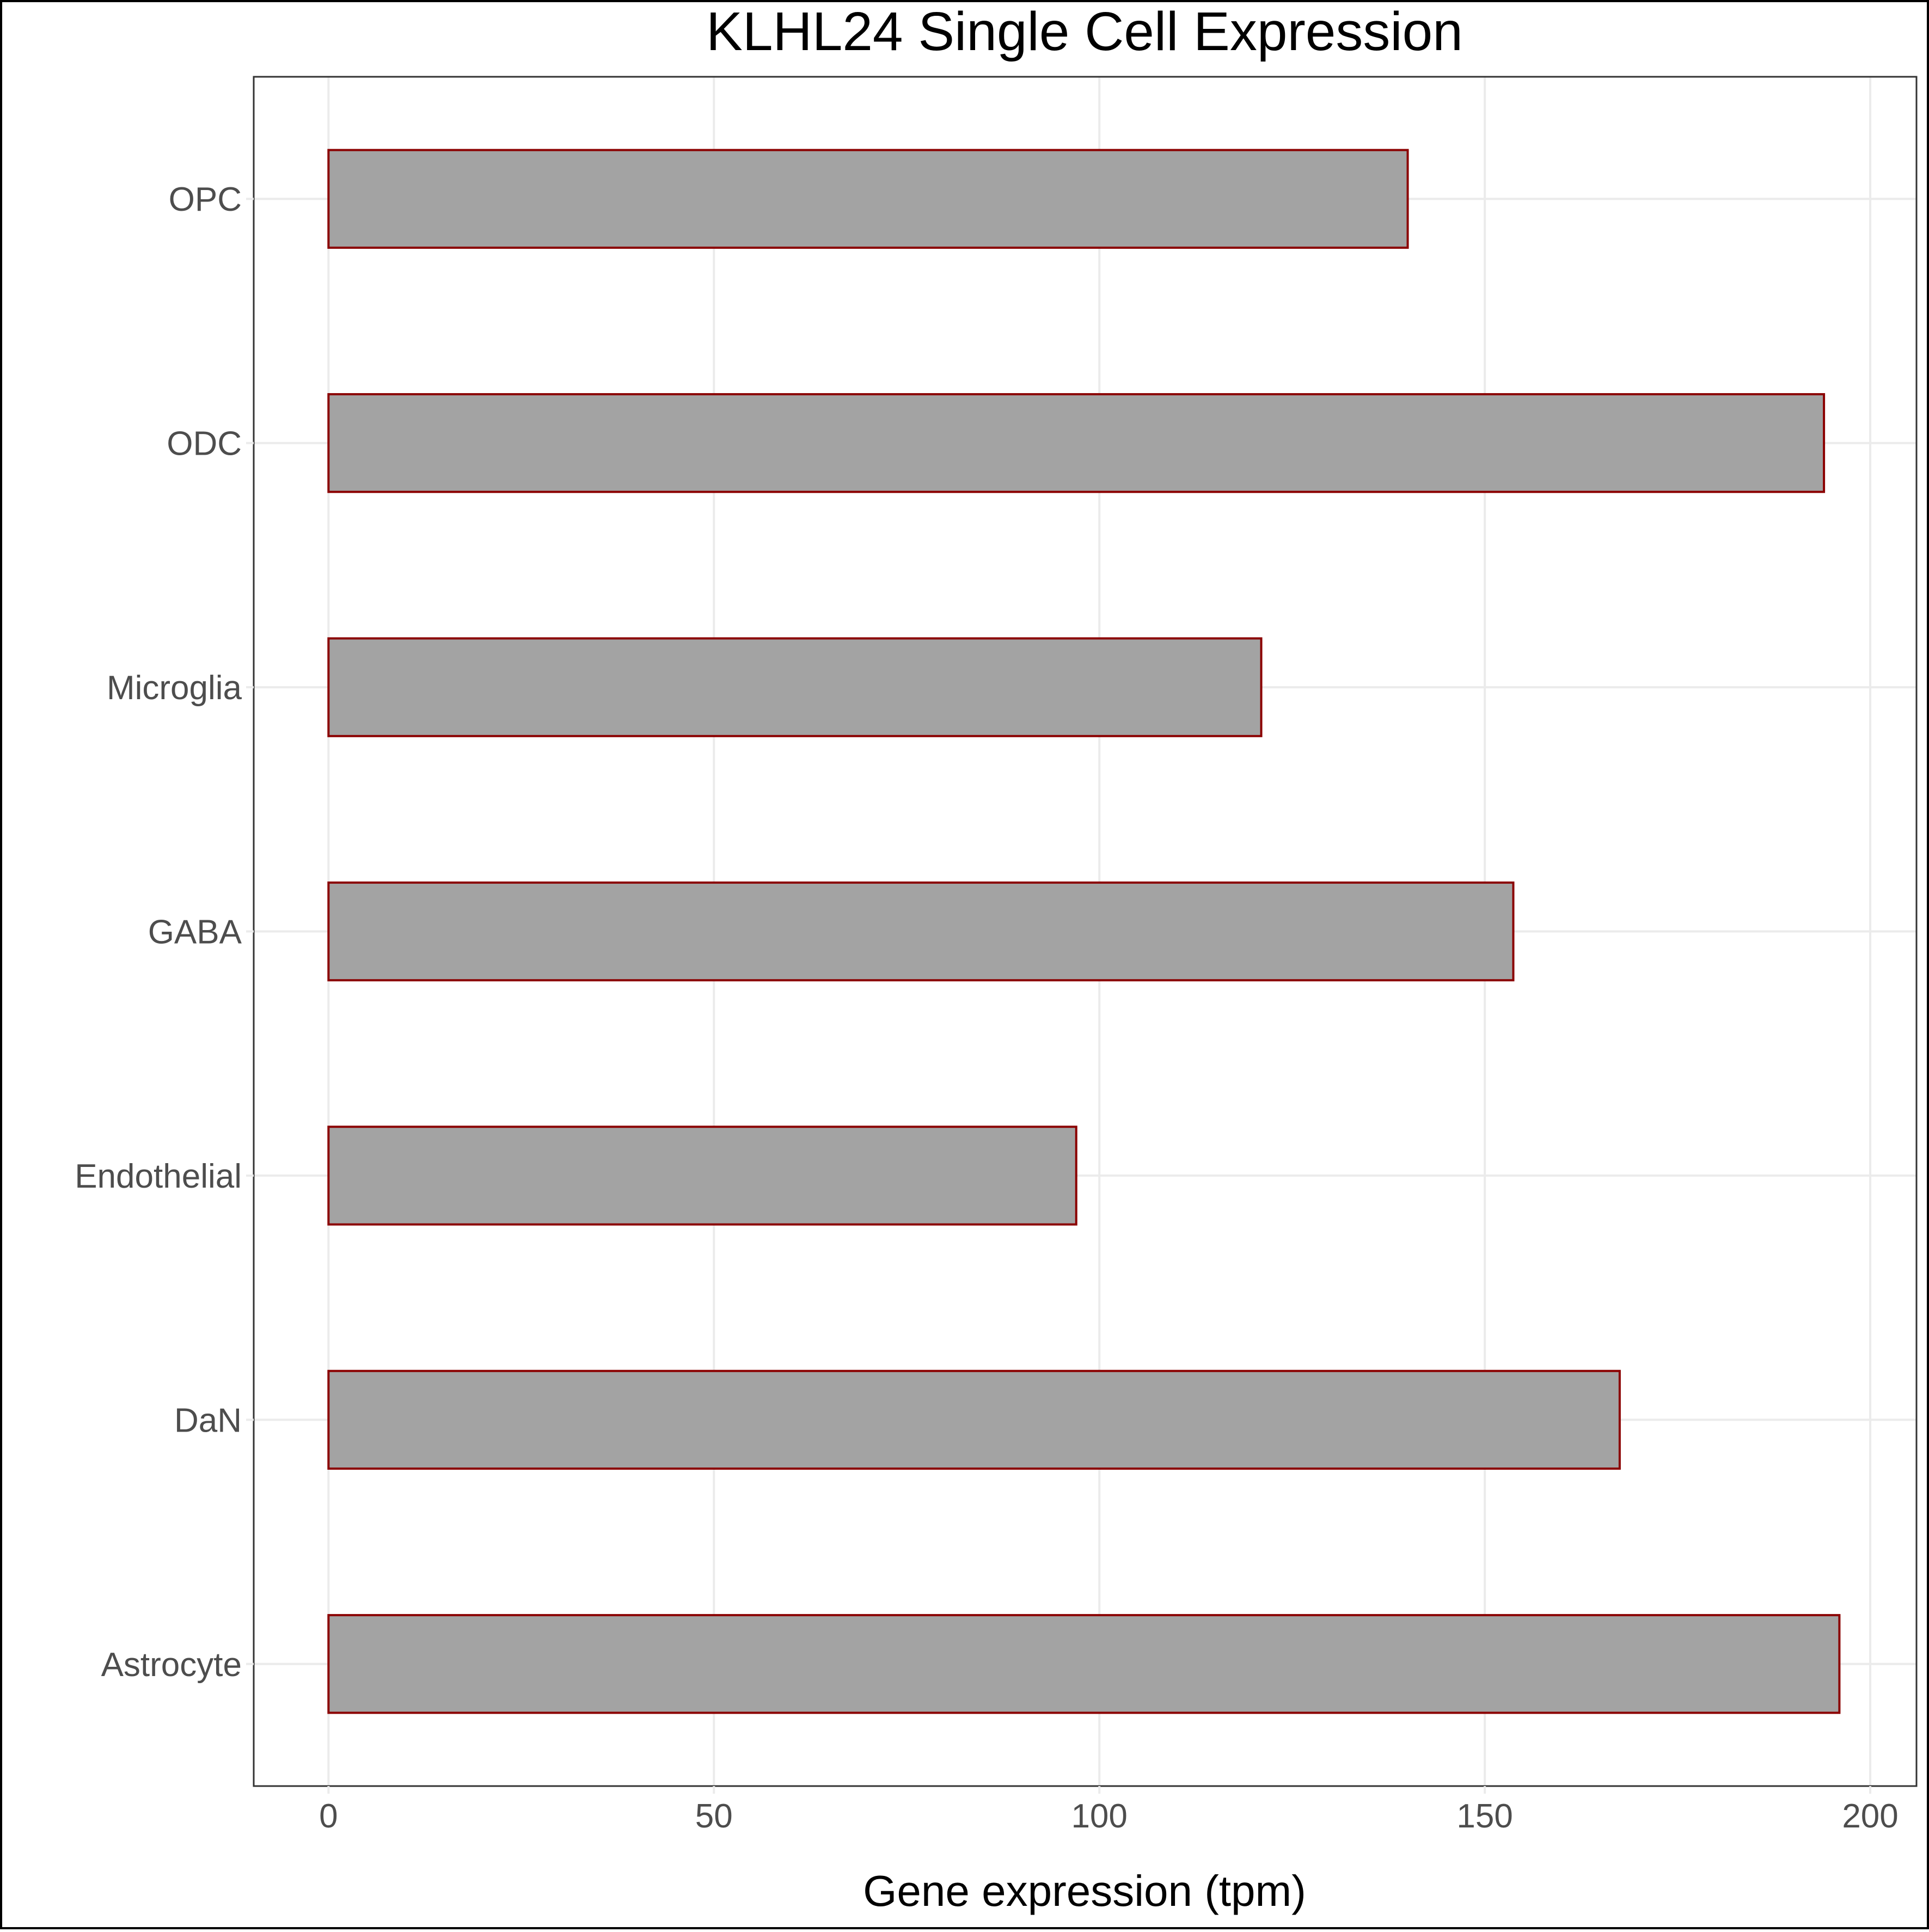  I want to click on y-tick-label: Endothelial, so click(158, 1177).